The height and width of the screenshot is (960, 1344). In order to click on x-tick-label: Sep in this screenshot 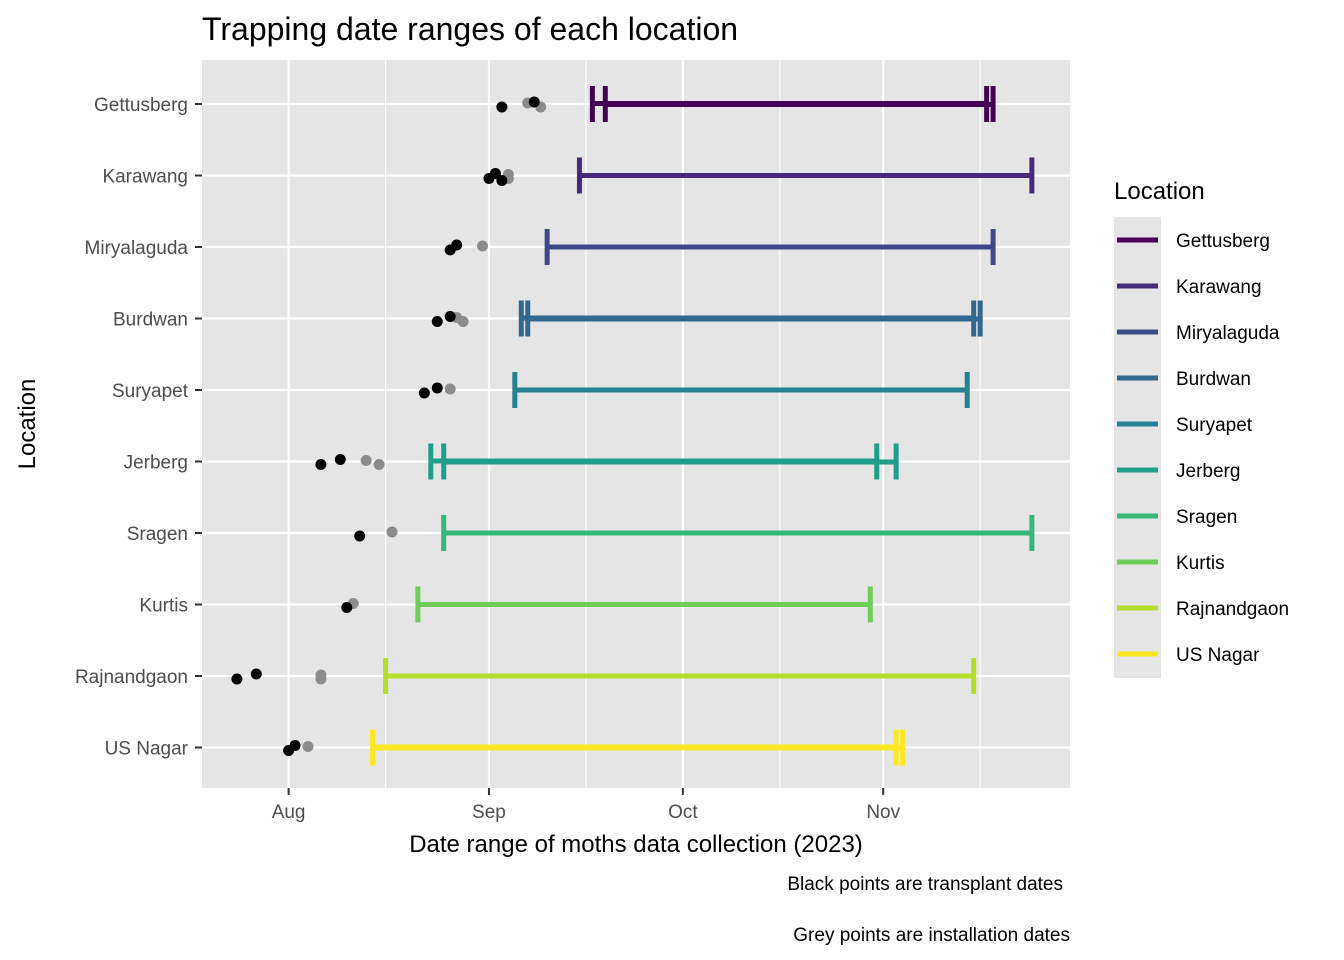, I will do `click(489, 812)`.